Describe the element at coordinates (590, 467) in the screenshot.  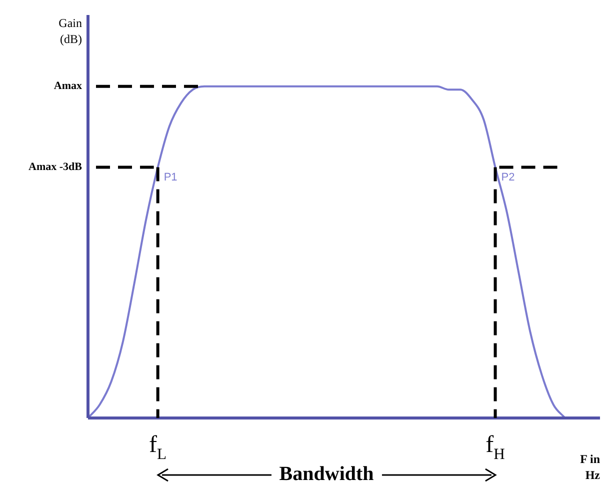
I see `x-axis-title: F in Hz` at that location.